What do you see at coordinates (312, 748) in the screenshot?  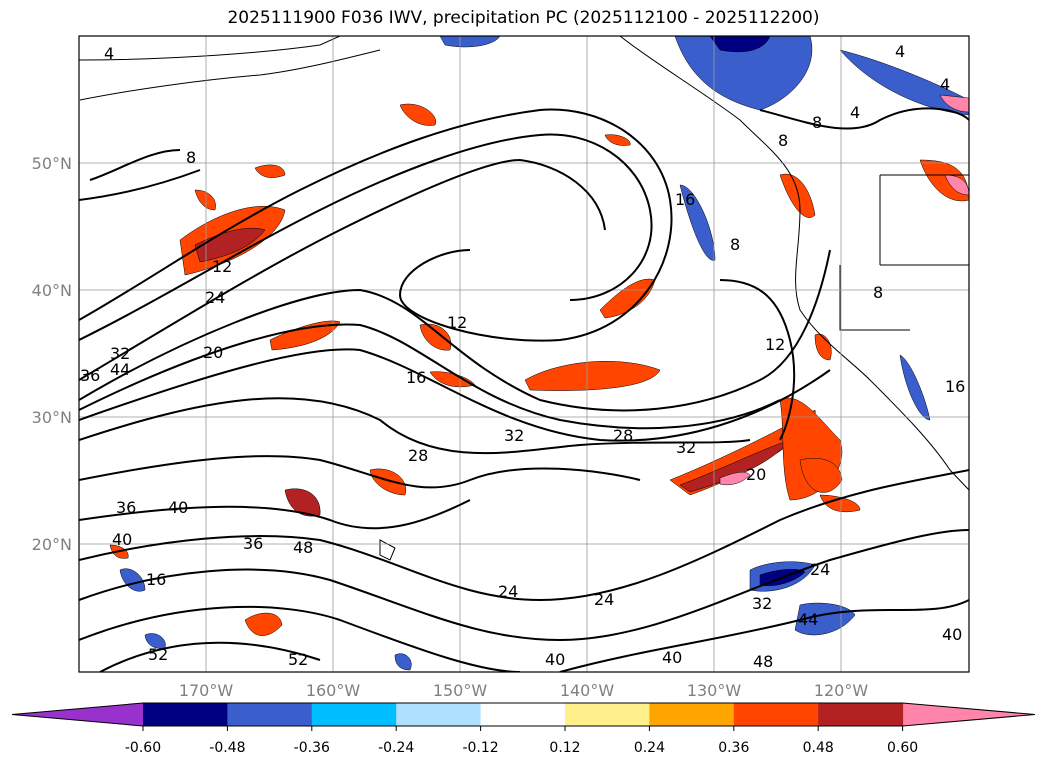 I see `colorbar-tick-label: -0.36` at bounding box center [312, 748].